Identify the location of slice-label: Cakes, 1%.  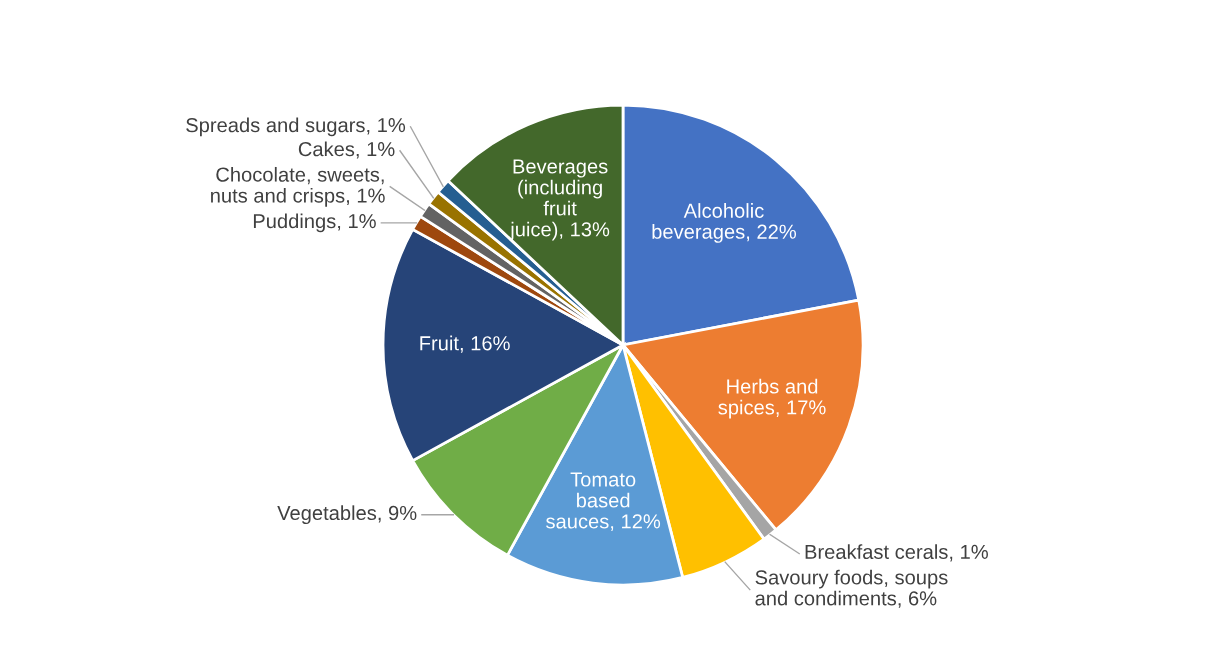
(346, 150).